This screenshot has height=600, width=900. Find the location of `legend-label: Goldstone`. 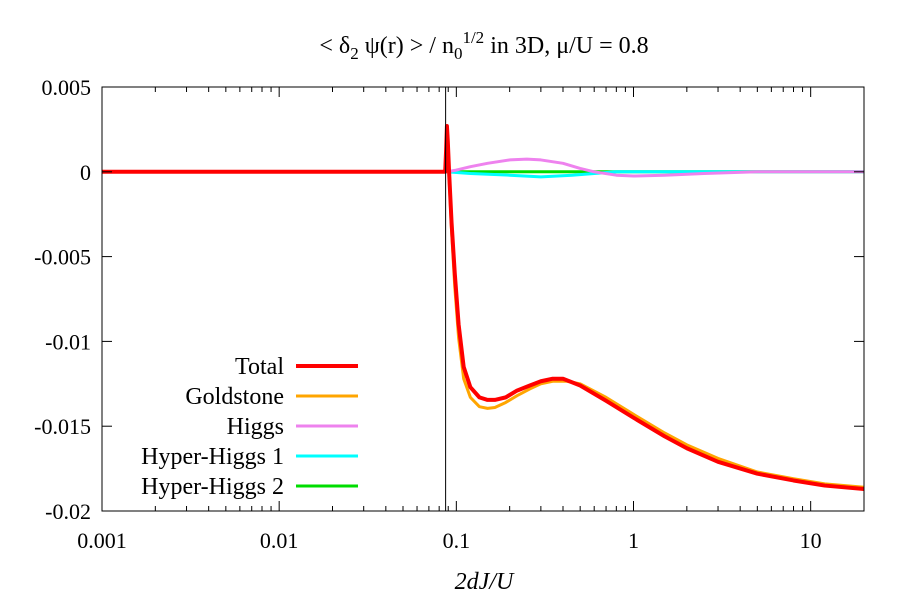

legend-label: Goldstone is located at coordinates (234, 397).